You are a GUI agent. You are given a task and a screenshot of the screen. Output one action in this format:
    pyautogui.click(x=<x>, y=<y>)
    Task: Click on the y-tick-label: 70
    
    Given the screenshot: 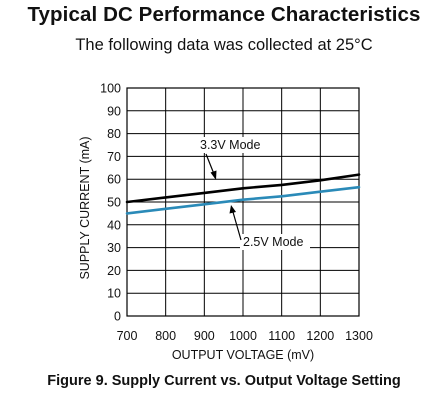 What is the action you would take?
    pyautogui.click(x=114, y=157)
    